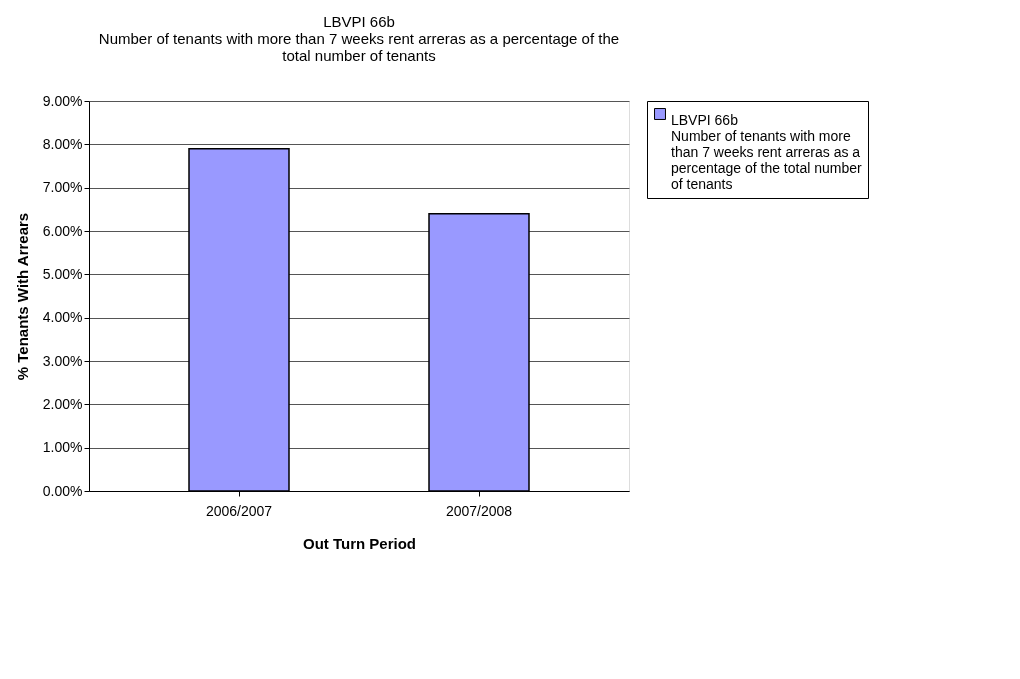  Describe the element at coordinates (767, 152) in the screenshot. I see `legend-label: LBVPI 66b Number of tenants with more than 7 weeks rent arreras as a percentage of the total number of tenants` at that location.